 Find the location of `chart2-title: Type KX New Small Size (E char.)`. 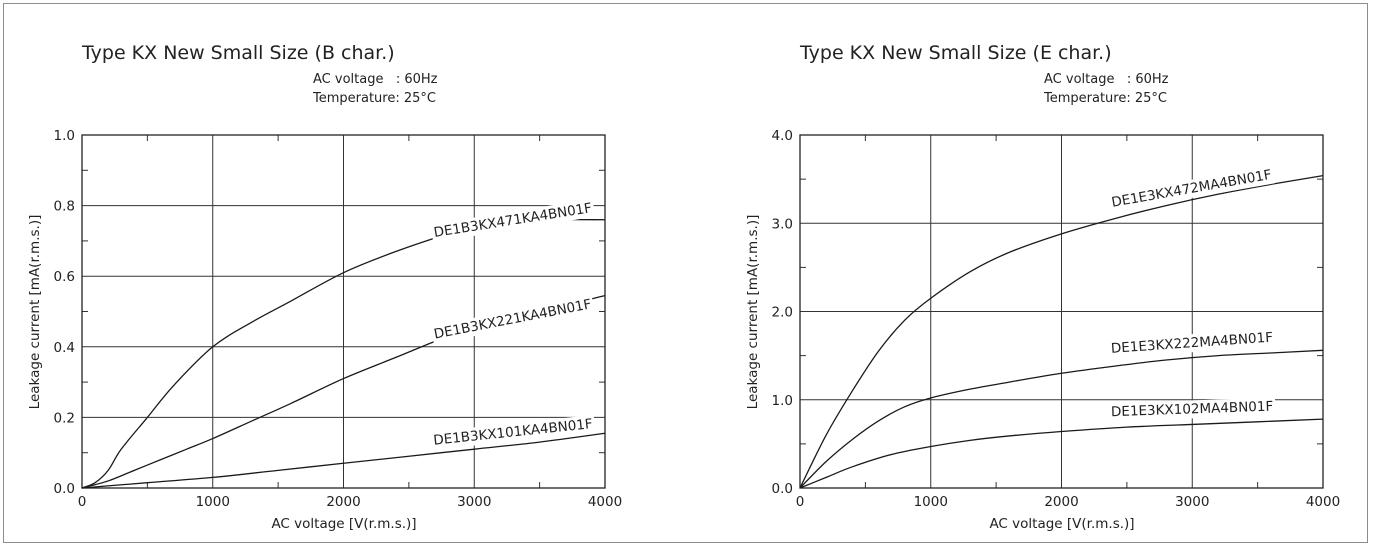

chart2-title: Type KX New Small Size (E char.) is located at coordinates (955, 53).